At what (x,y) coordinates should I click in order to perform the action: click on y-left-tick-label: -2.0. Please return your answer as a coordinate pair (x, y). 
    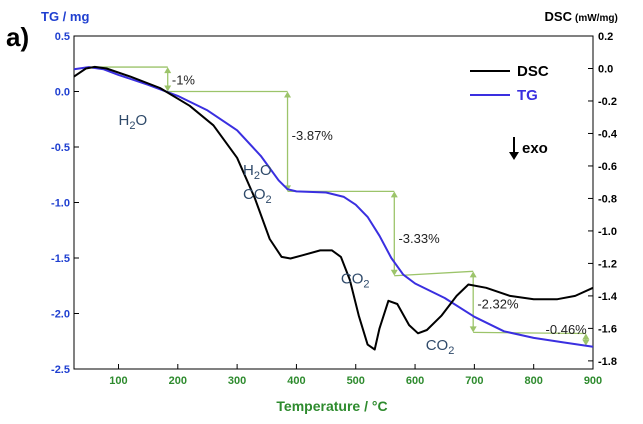
    Looking at the image, I should click on (60, 315).